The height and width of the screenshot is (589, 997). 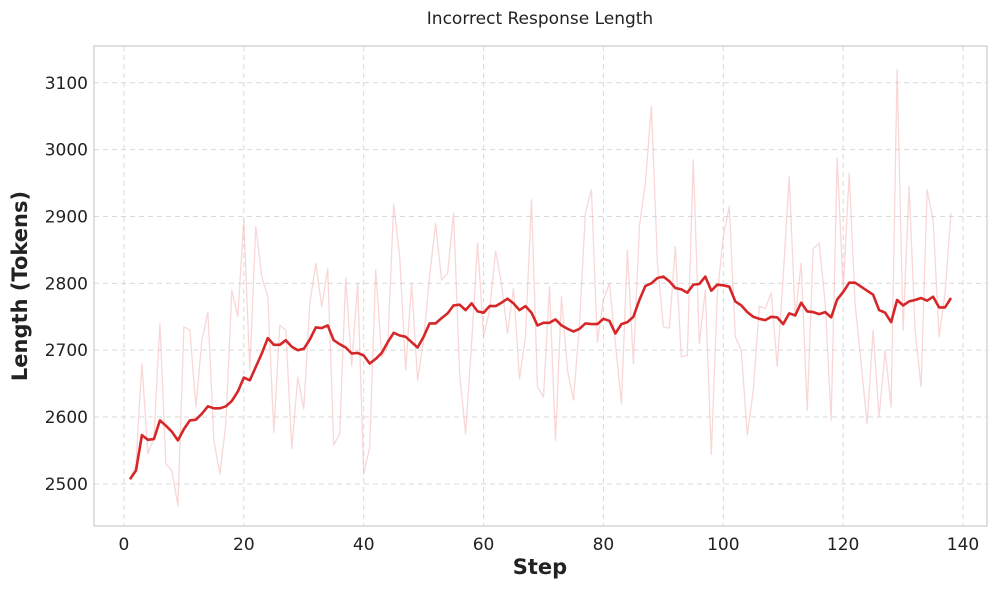 I want to click on y-tick-label: 2500, so click(x=66, y=485).